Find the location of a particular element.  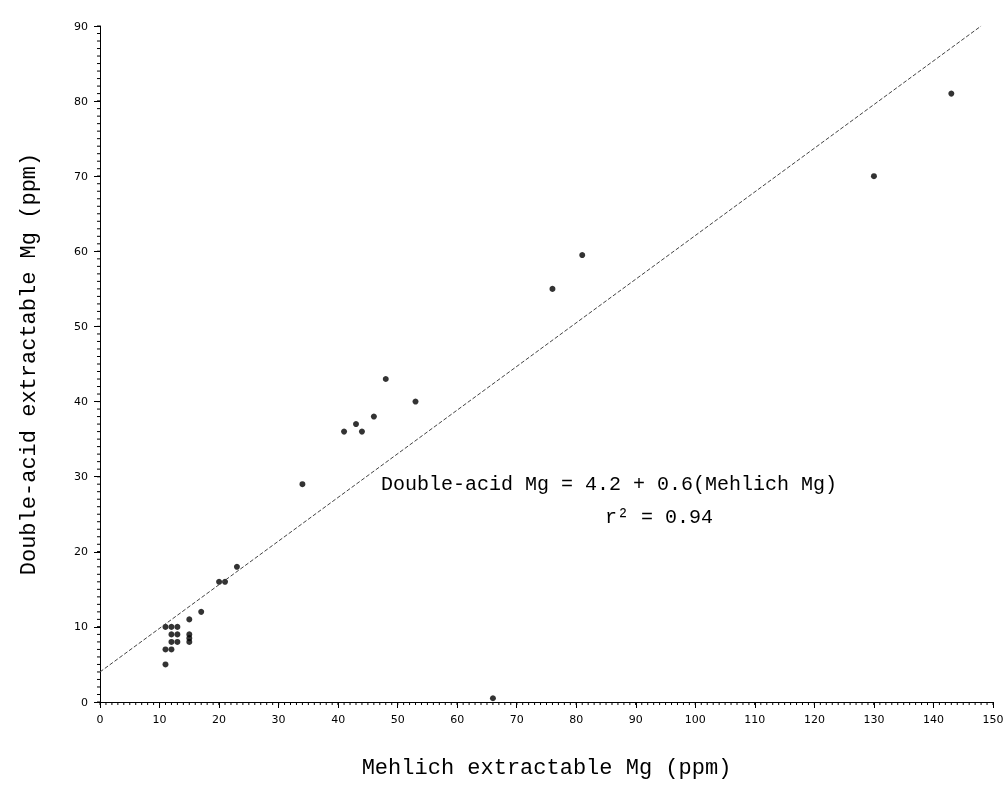

y-tick-label: 40 is located at coordinates (81, 402).